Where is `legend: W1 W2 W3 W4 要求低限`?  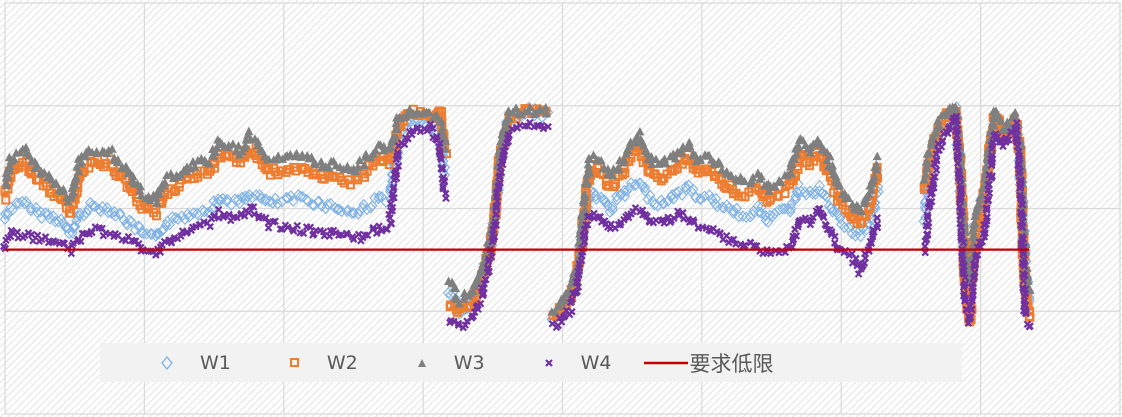
legend: W1 W2 W3 W4 要求低限 is located at coordinates (531, 362).